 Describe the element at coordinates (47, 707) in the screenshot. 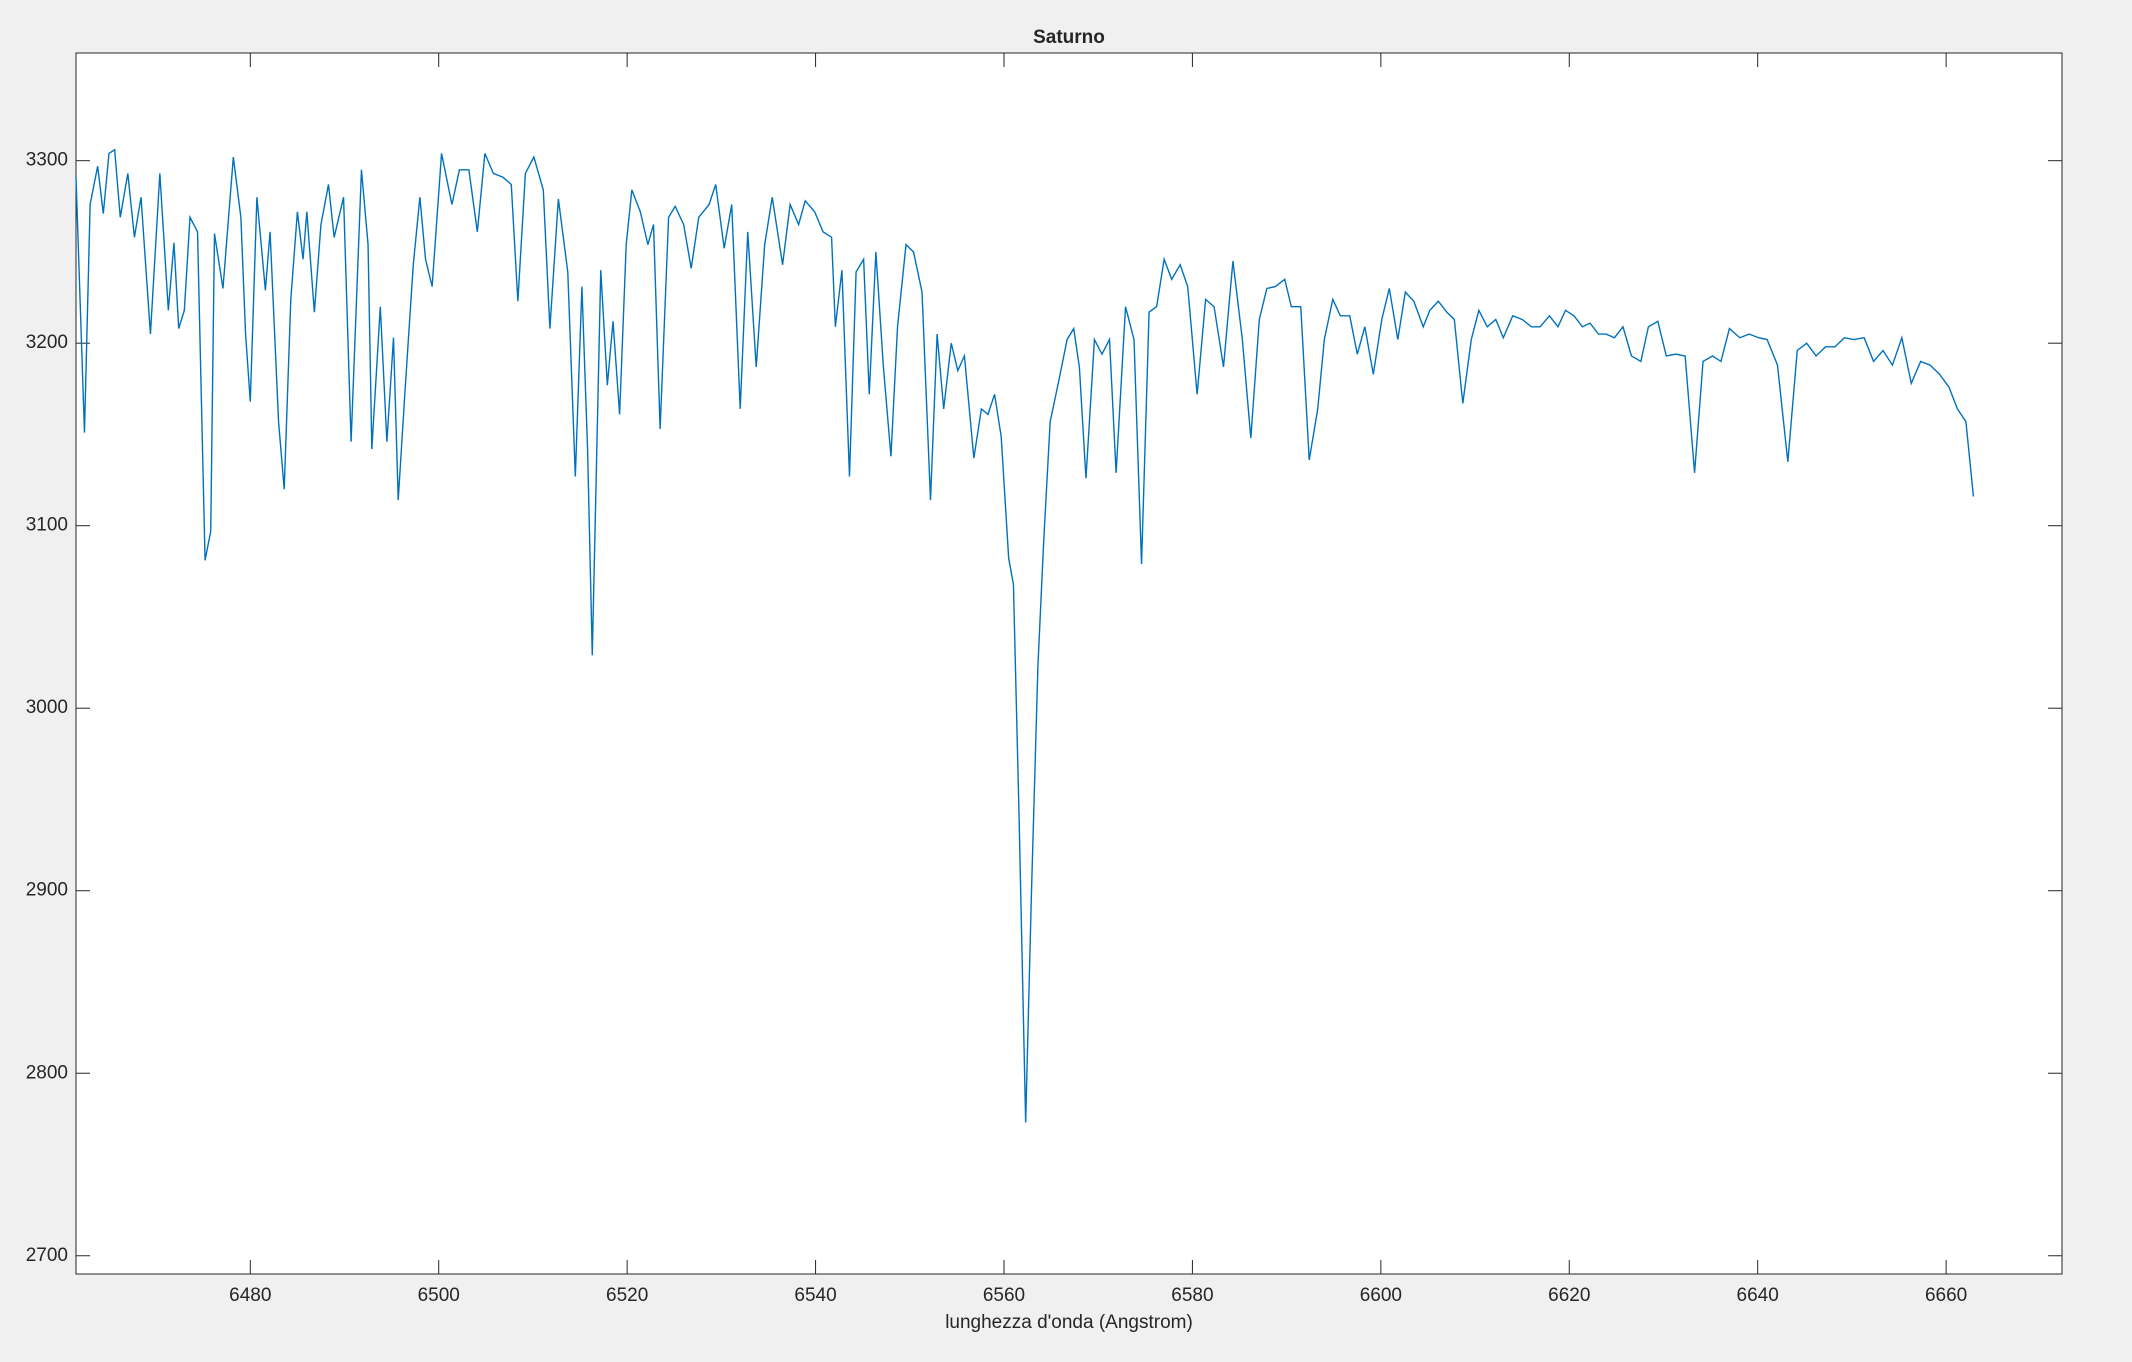

I see `y-tick-label: 3000` at that location.